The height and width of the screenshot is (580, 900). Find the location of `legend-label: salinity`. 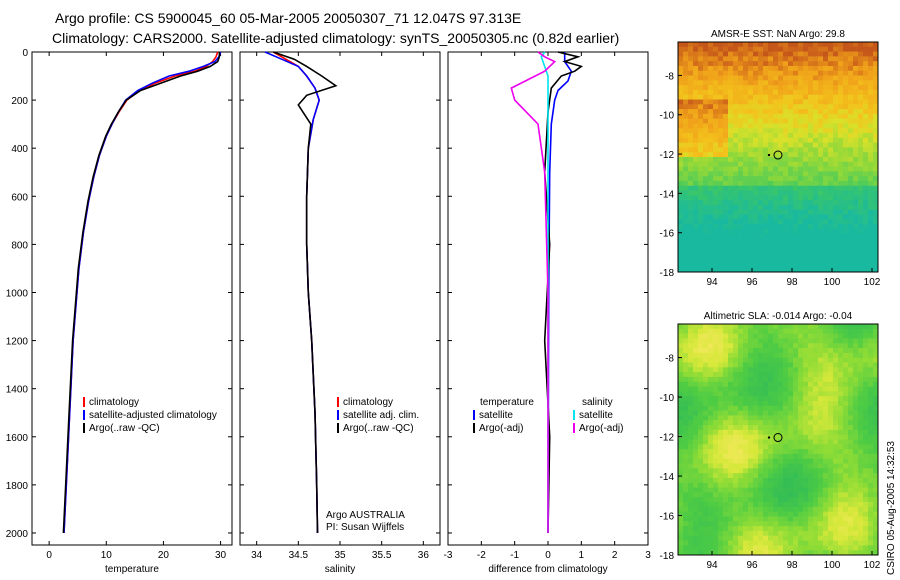

legend-label: salinity is located at coordinates (597, 402).